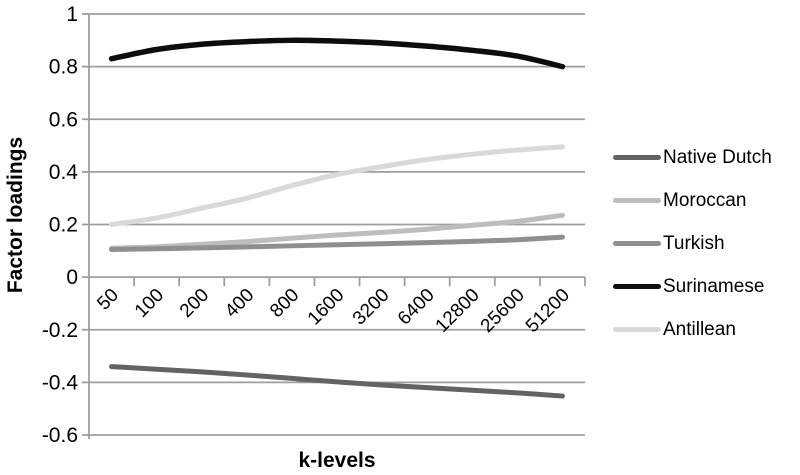  What do you see at coordinates (337, 53) in the screenshot?
I see `series-line-surinamese` at bounding box center [337, 53].